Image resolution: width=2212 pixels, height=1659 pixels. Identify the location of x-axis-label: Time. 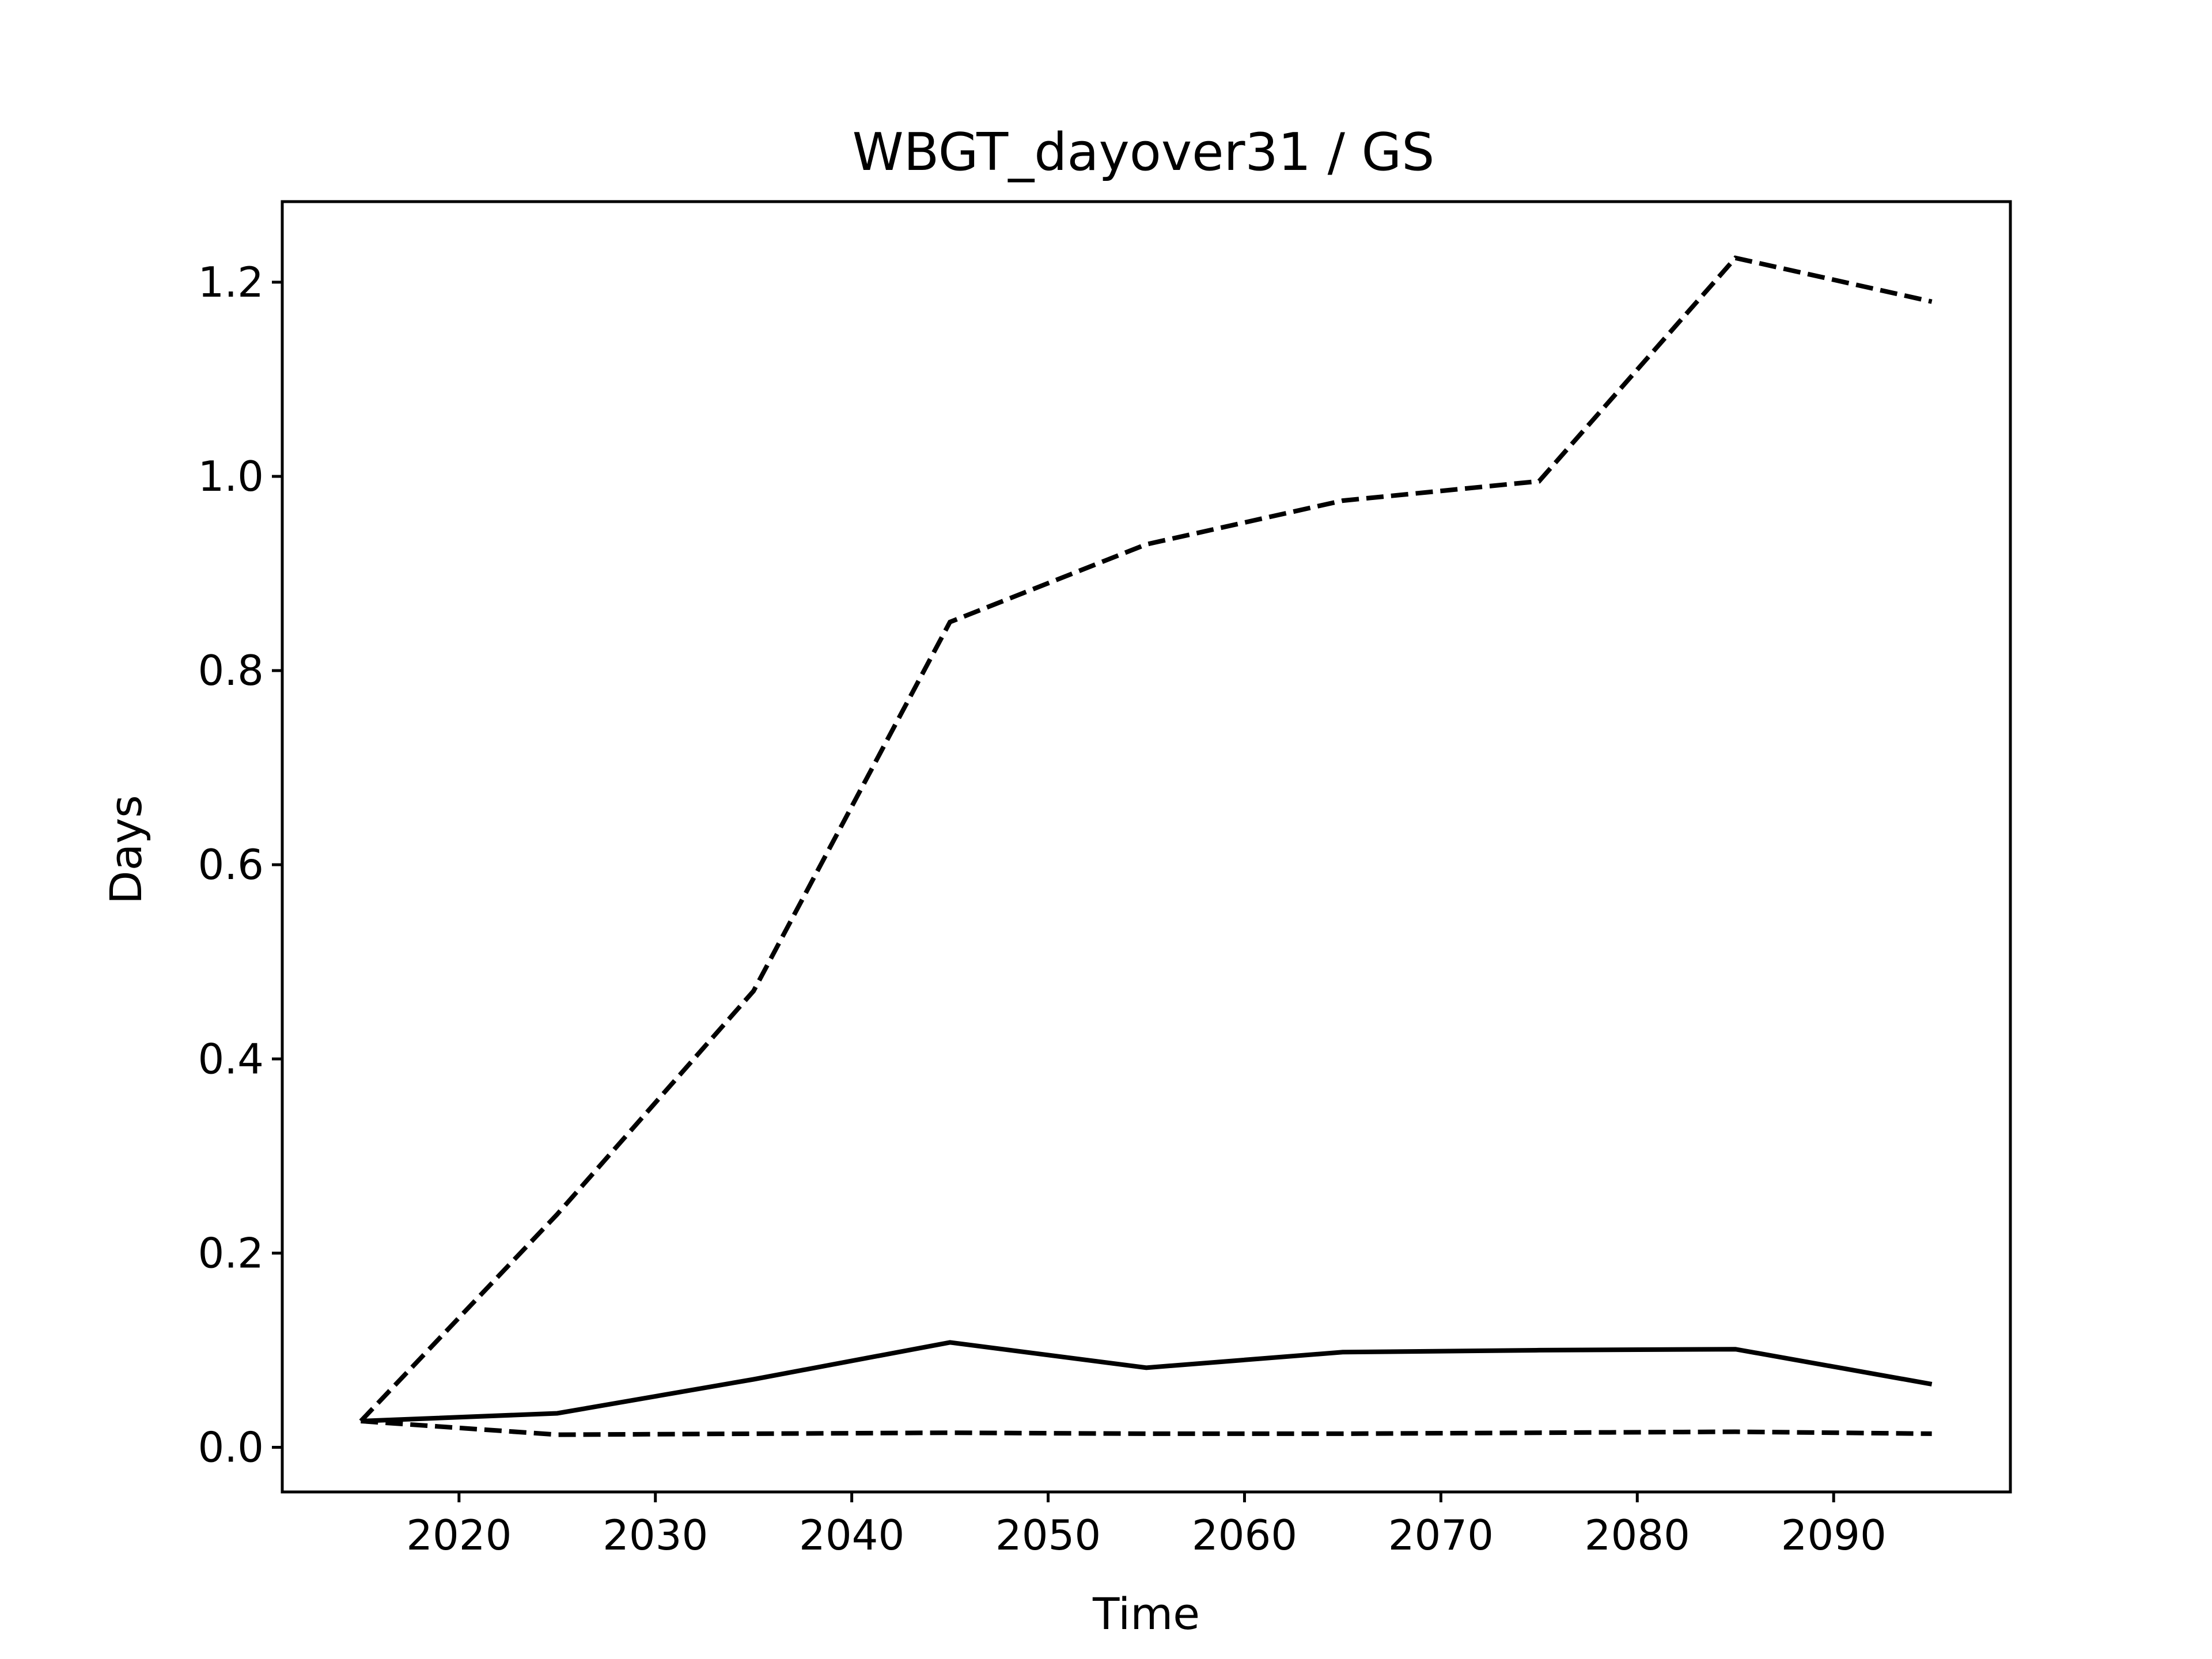
(1146, 1613).